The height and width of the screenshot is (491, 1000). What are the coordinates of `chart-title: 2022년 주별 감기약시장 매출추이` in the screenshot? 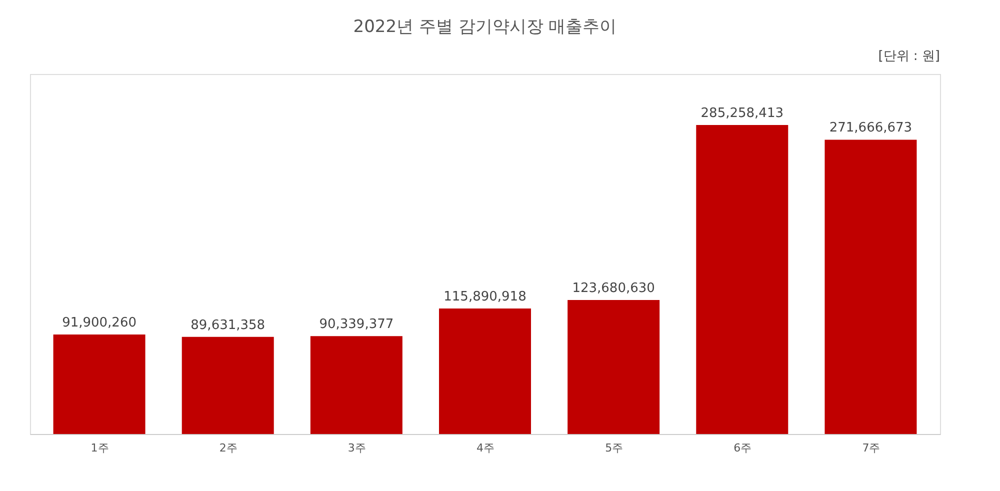 It's located at (485, 27).